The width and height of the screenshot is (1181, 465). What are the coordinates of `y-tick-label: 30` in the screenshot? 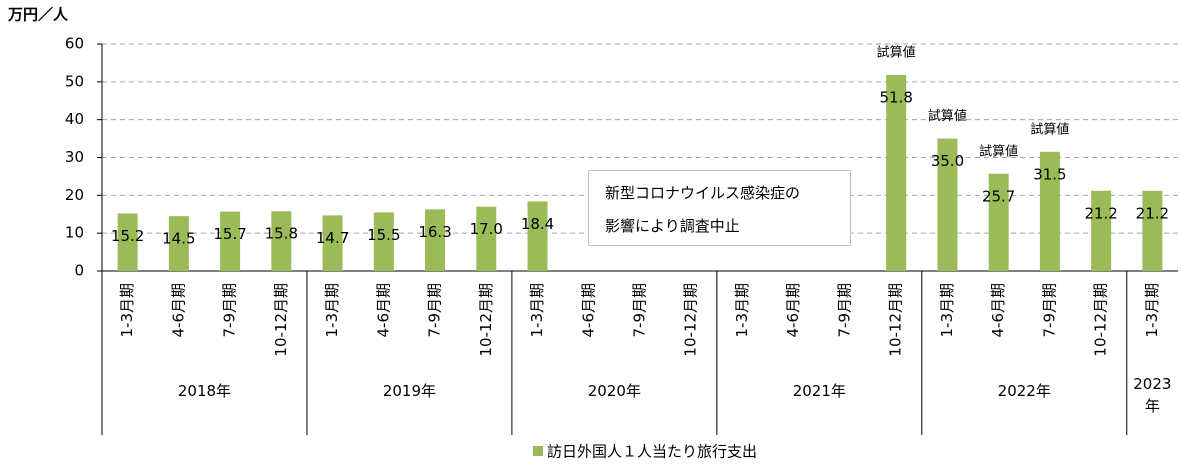 It's located at (74, 157).